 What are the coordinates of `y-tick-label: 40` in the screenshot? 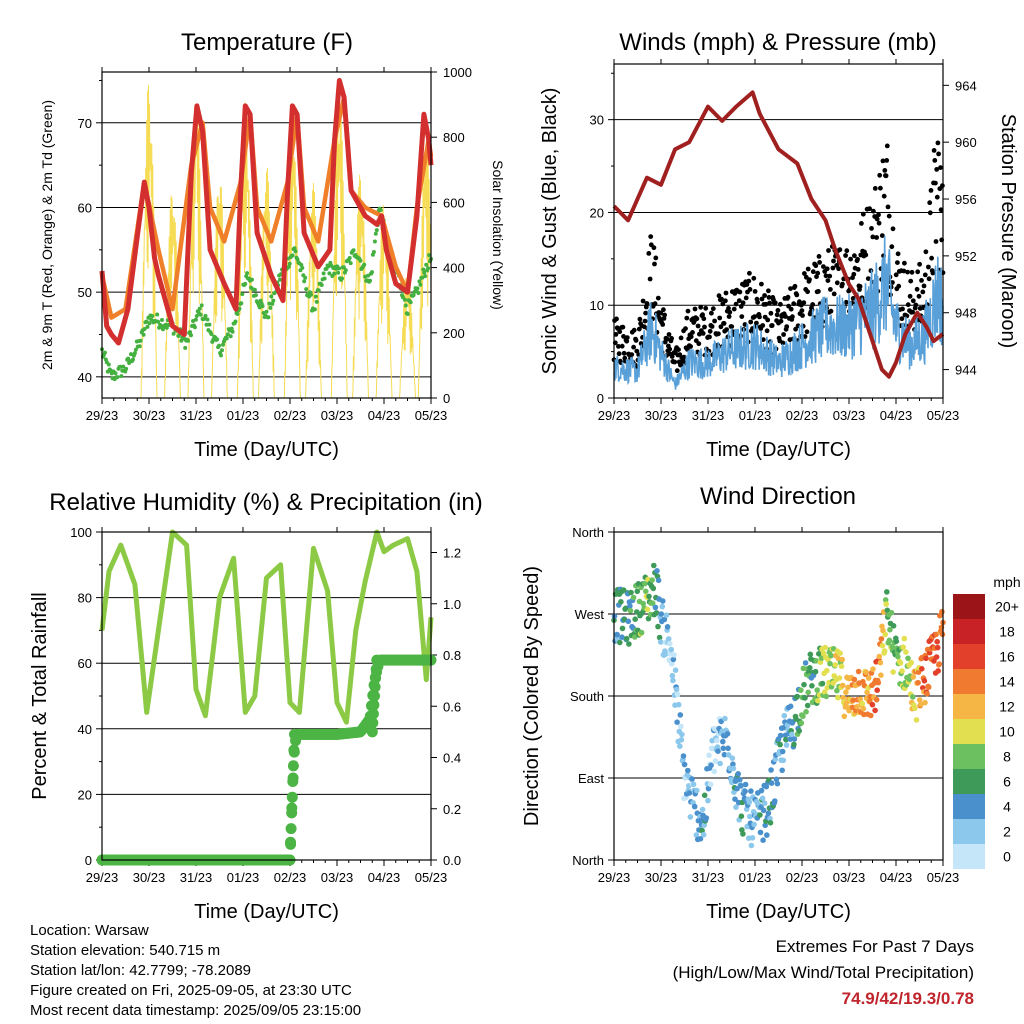 It's located at (85, 729).